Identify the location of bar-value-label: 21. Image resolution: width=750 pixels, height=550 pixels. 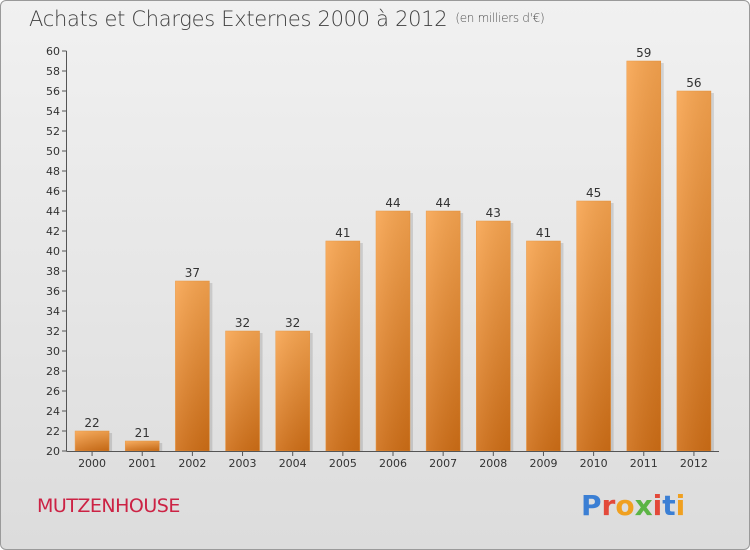
(142, 433).